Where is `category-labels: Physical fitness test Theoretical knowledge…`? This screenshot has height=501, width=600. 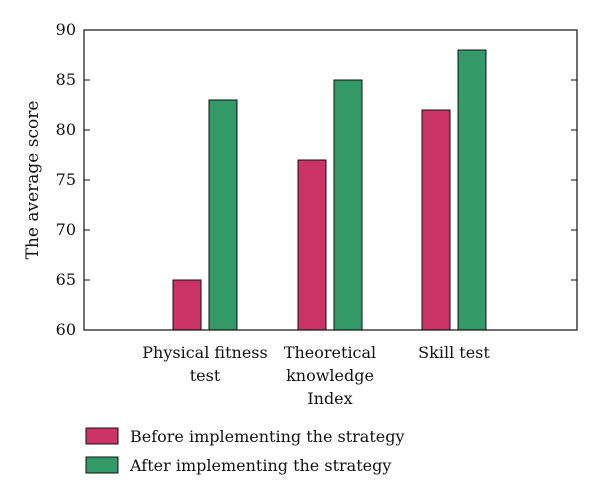
category-labels: Physical fitness test Theoretical knowledge… is located at coordinates (316, 375).